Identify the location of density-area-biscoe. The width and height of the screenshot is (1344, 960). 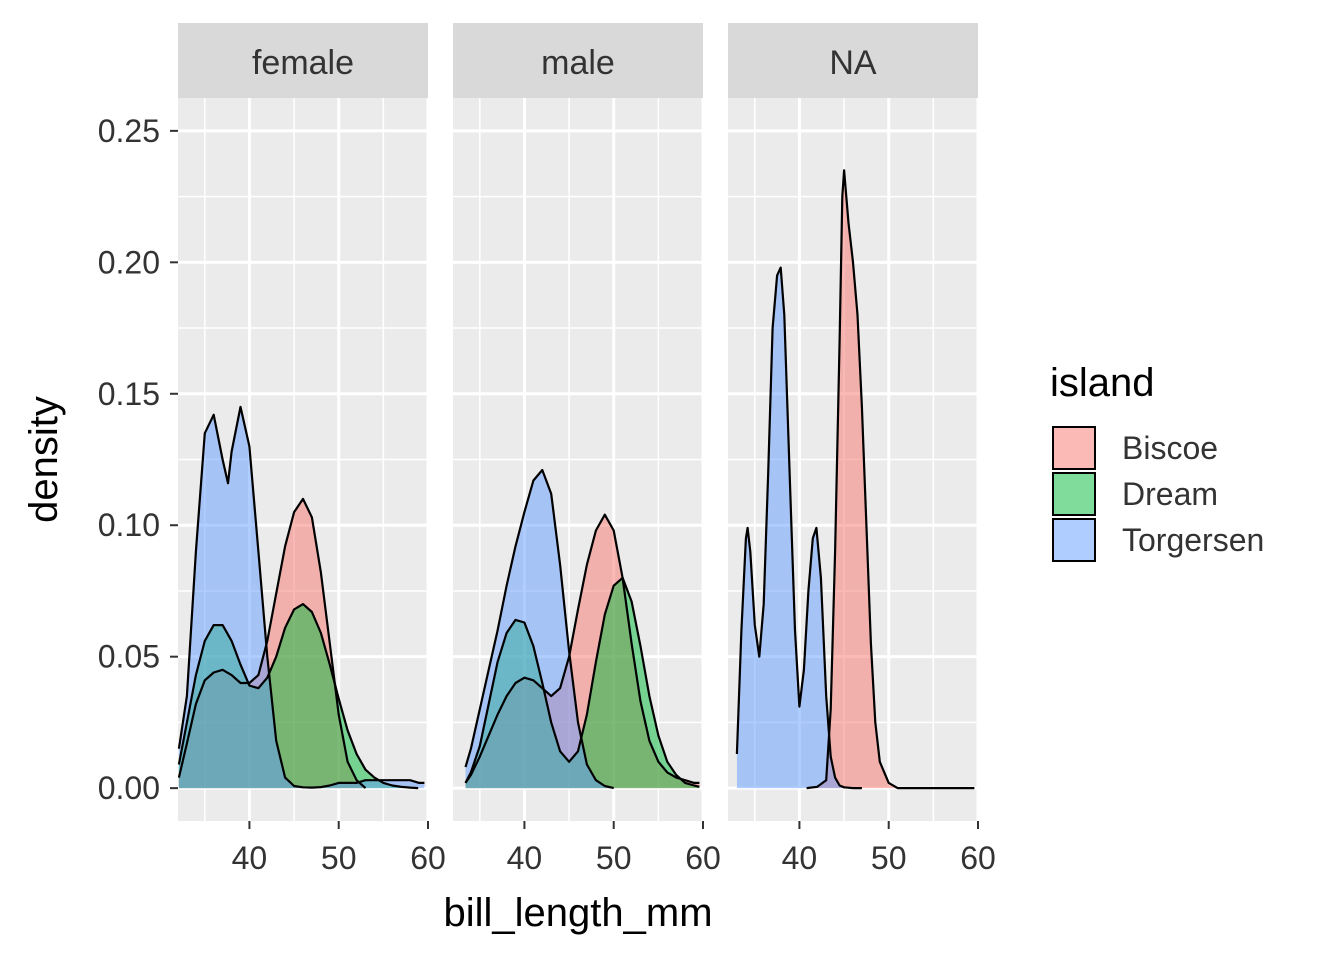
(890, 479).